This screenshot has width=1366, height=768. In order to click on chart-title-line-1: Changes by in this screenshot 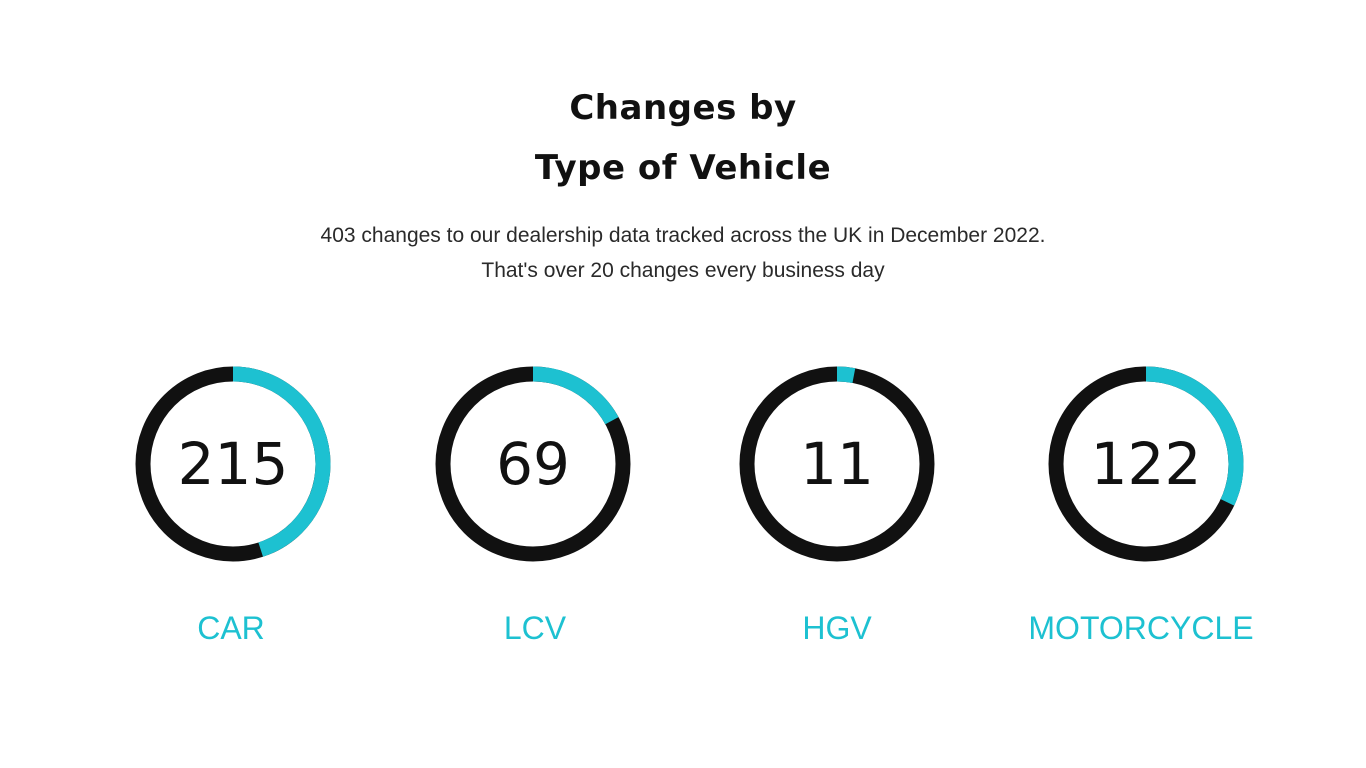, I will do `click(683, 108)`.